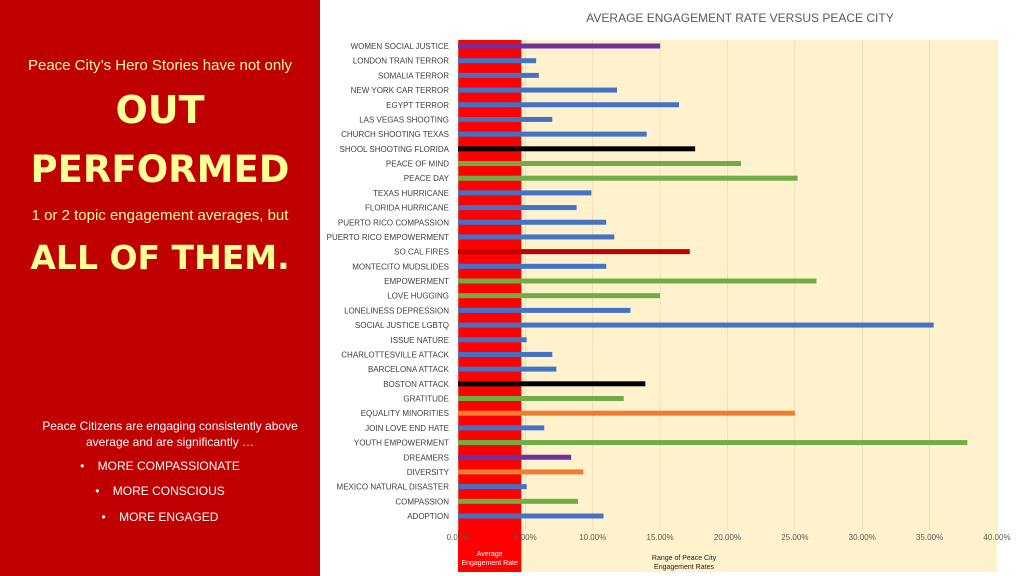 The height and width of the screenshot is (576, 1024). What do you see at coordinates (402, 325) in the screenshot?
I see `y-category-label: SOCIAL JUSTICE LGBTQ` at bounding box center [402, 325].